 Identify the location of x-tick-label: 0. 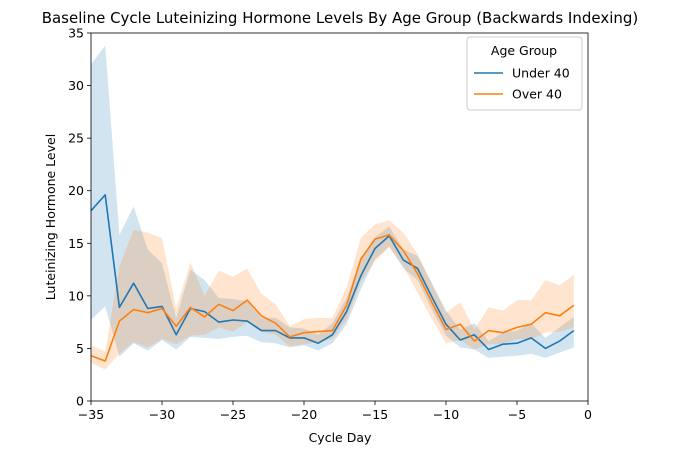
(588, 414).